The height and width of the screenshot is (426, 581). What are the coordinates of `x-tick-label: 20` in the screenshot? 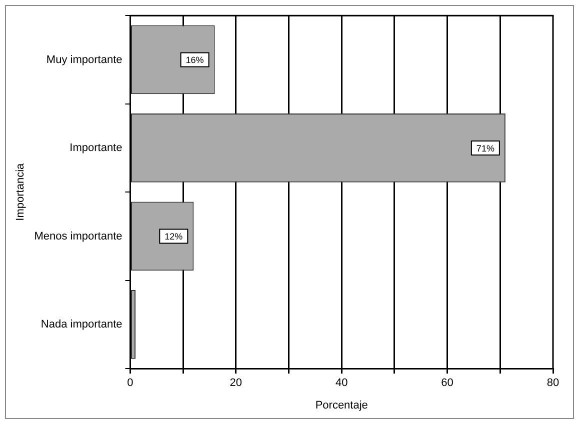 It's located at (236, 383).